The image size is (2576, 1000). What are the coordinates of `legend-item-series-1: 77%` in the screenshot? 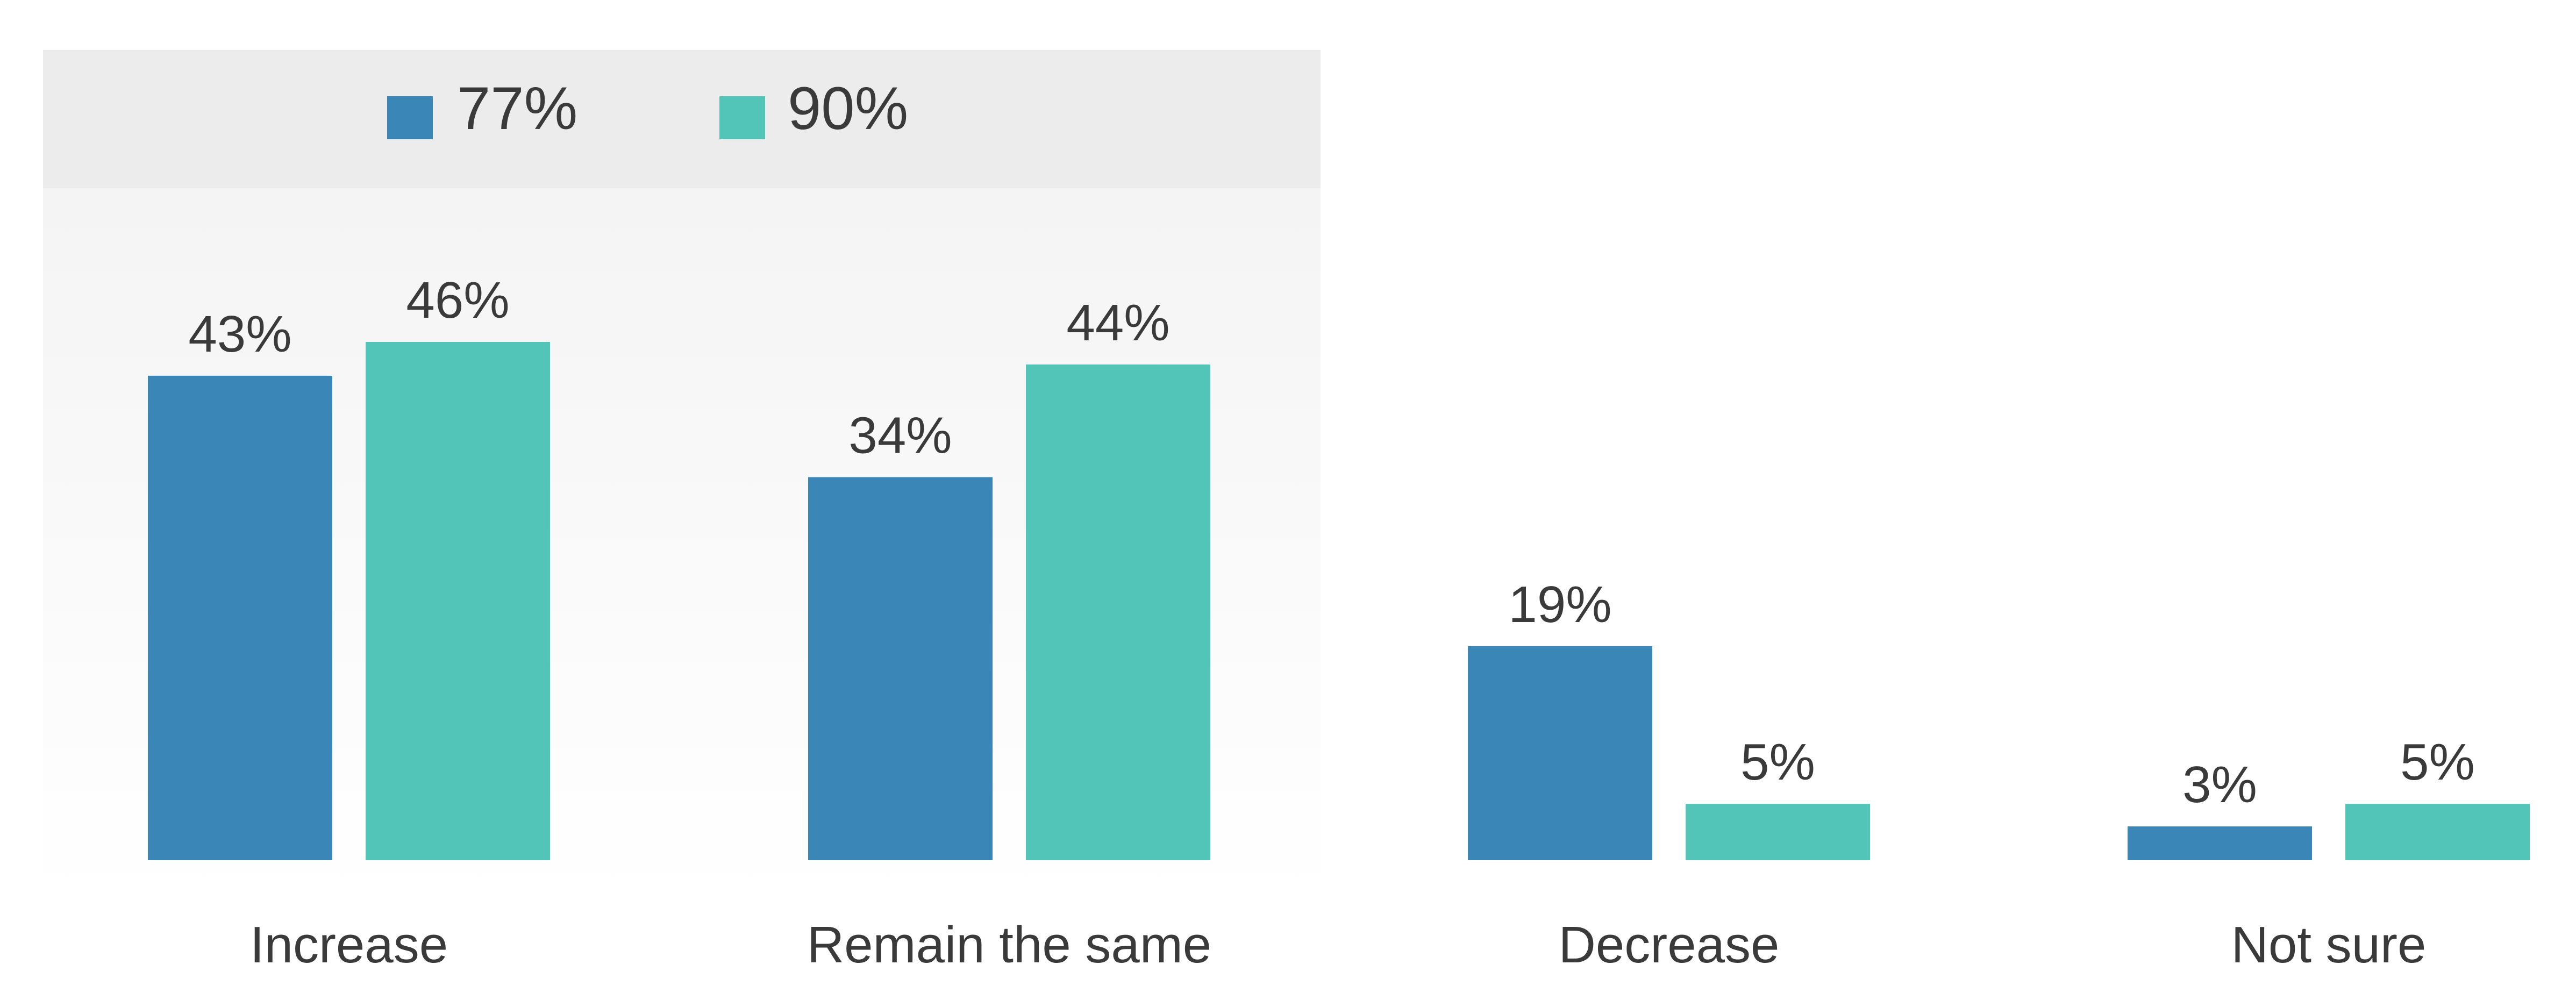 It's located at (482, 108).